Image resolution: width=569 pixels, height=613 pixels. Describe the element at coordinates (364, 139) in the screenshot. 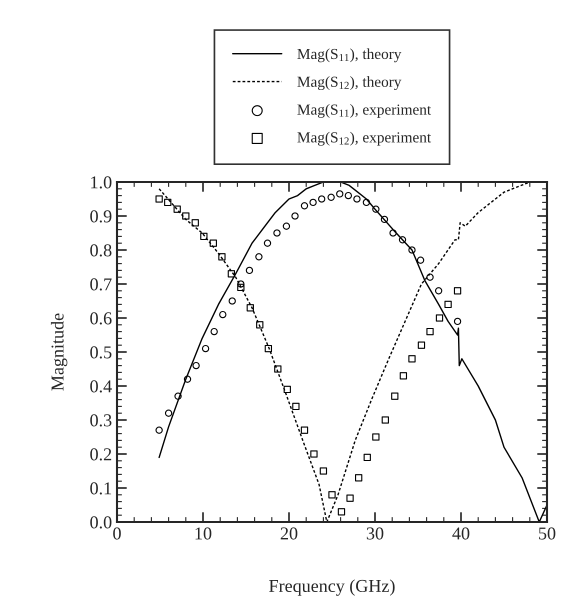

I see `legend-label: Mag(S$_{12}$), experiment` at that location.